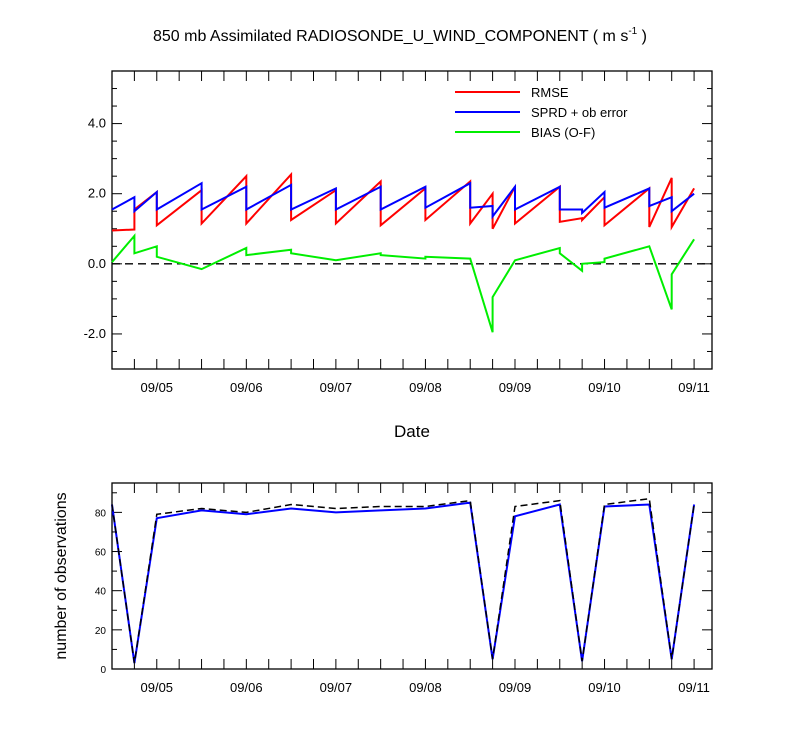  Describe the element at coordinates (101, 592) in the screenshot. I see `bottom-y-tick-label: 40` at that location.